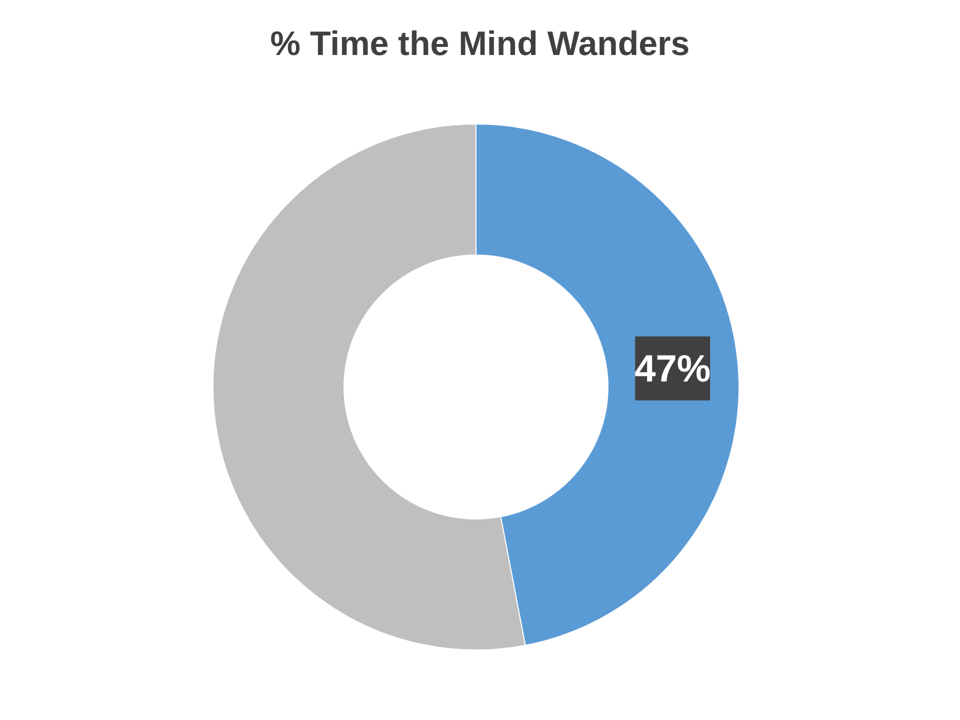 This screenshot has height=720, width=960. I want to click on chart-title: % Time the Mind Wanders, so click(480, 44).